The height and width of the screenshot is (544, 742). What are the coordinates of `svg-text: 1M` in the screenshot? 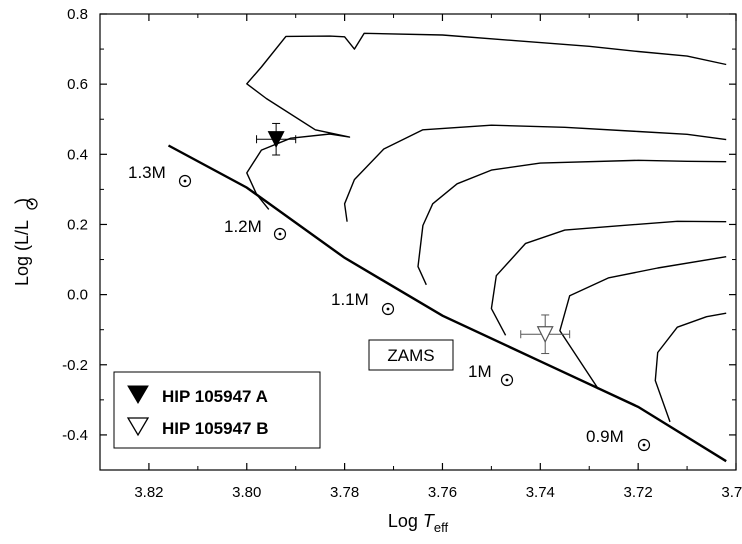 It's located at (480, 371).